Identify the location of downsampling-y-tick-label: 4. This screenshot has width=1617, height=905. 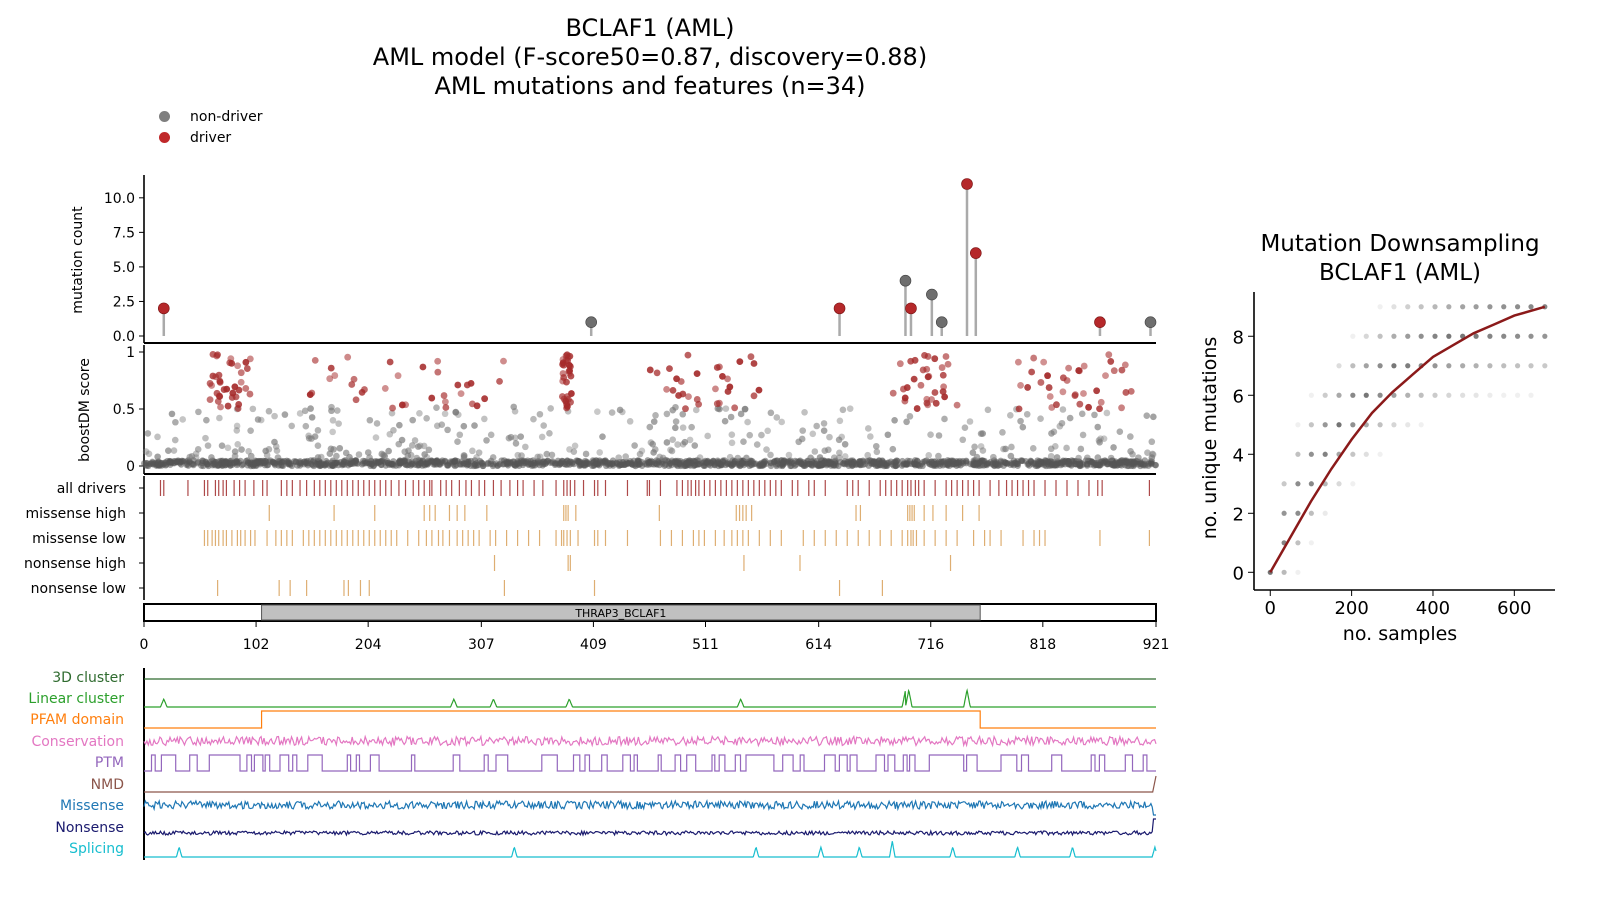
(1238, 455).